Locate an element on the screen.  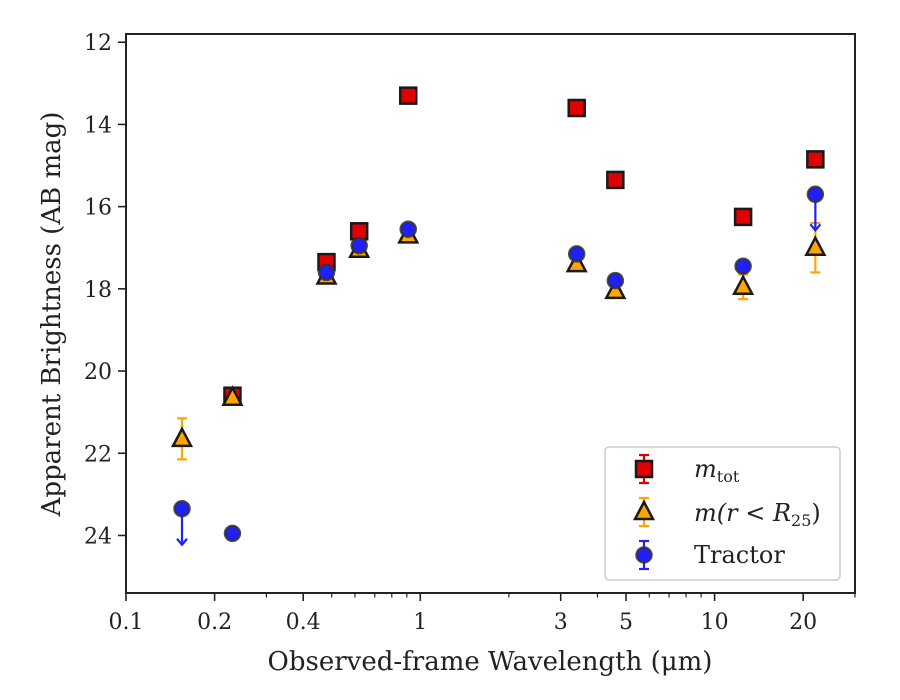
y-tick-label: 12 is located at coordinates (98, 43).